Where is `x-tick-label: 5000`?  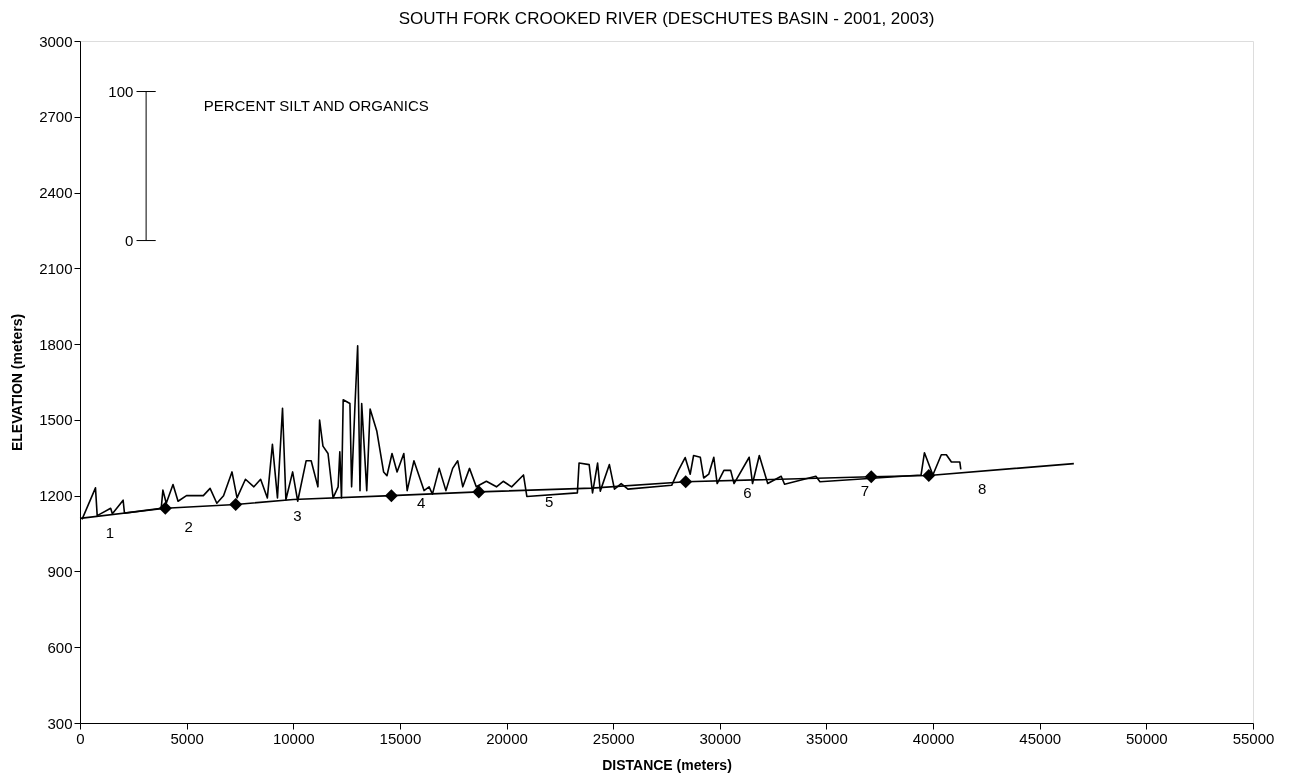 x-tick-label: 5000 is located at coordinates (187, 738).